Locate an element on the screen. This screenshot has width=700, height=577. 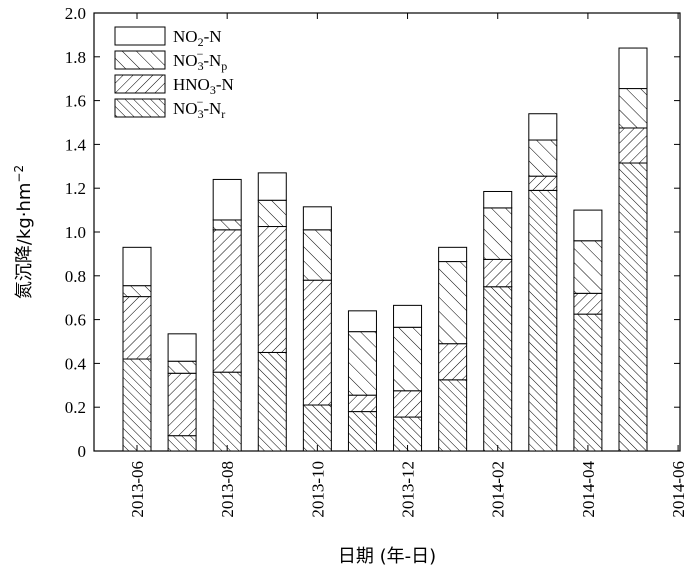
legend-label: HNO3-N is located at coordinates (203, 86).